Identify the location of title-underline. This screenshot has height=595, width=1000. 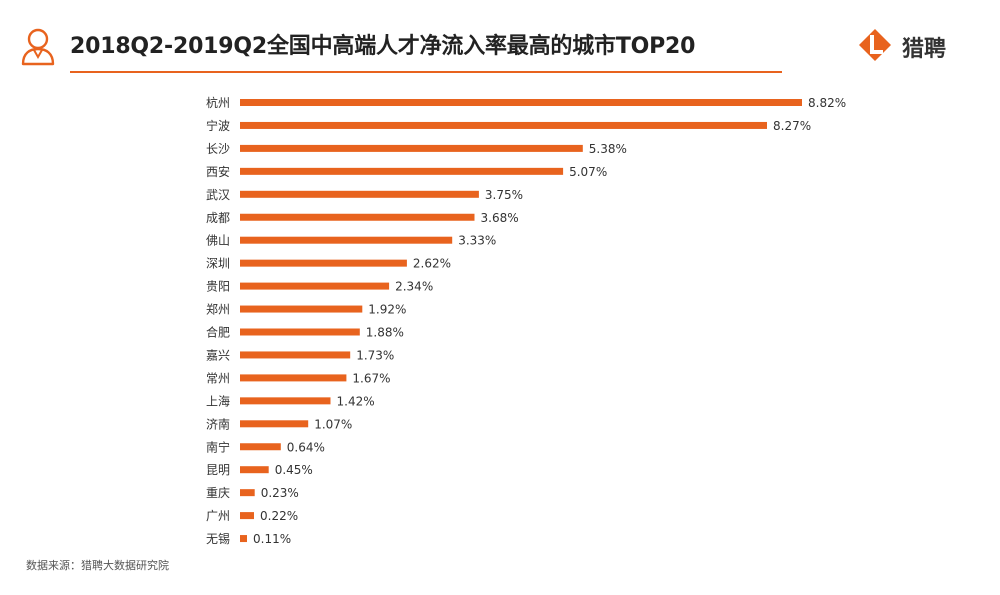
(426, 72).